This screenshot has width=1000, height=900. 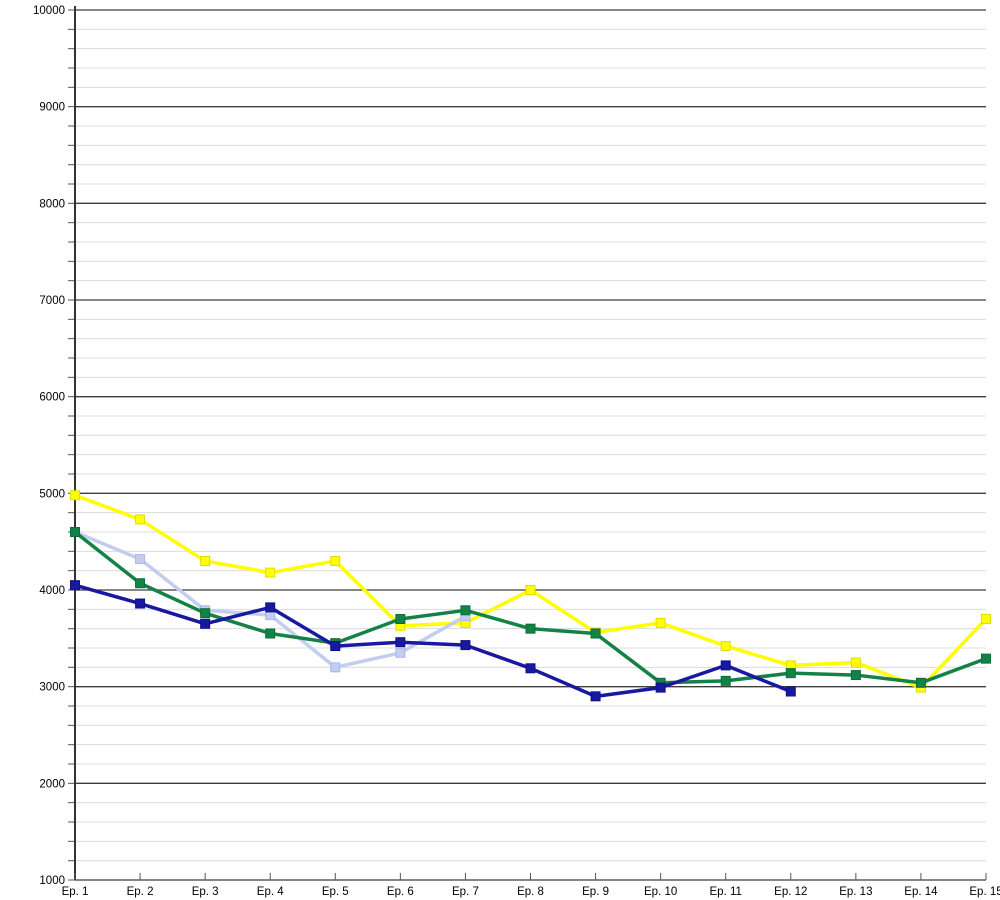 I want to click on x-axis-label: Ep. 6, so click(x=400, y=892).